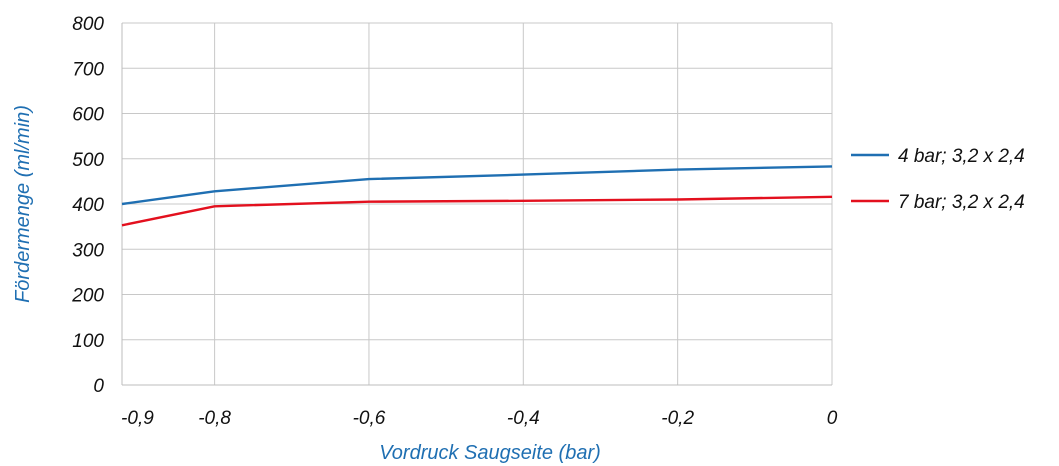 This screenshot has width=1059, height=466. Describe the element at coordinates (677, 418) in the screenshot. I see `x-tick-label: -0,2` at that location.